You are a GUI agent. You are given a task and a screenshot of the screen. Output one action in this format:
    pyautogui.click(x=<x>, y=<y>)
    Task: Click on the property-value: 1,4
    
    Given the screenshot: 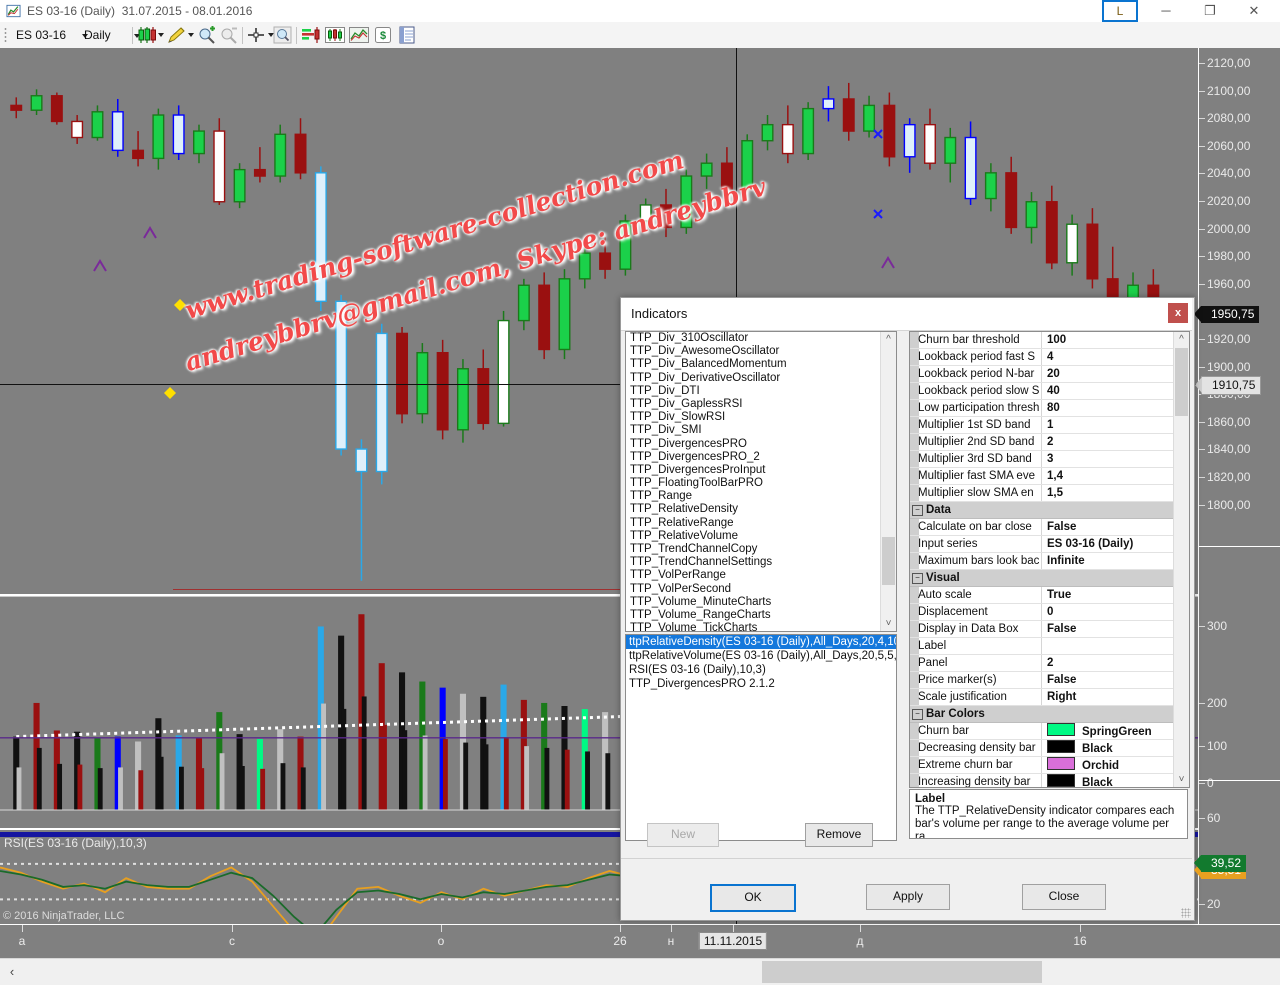 What is the action you would take?
    pyautogui.click(x=1055, y=476)
    